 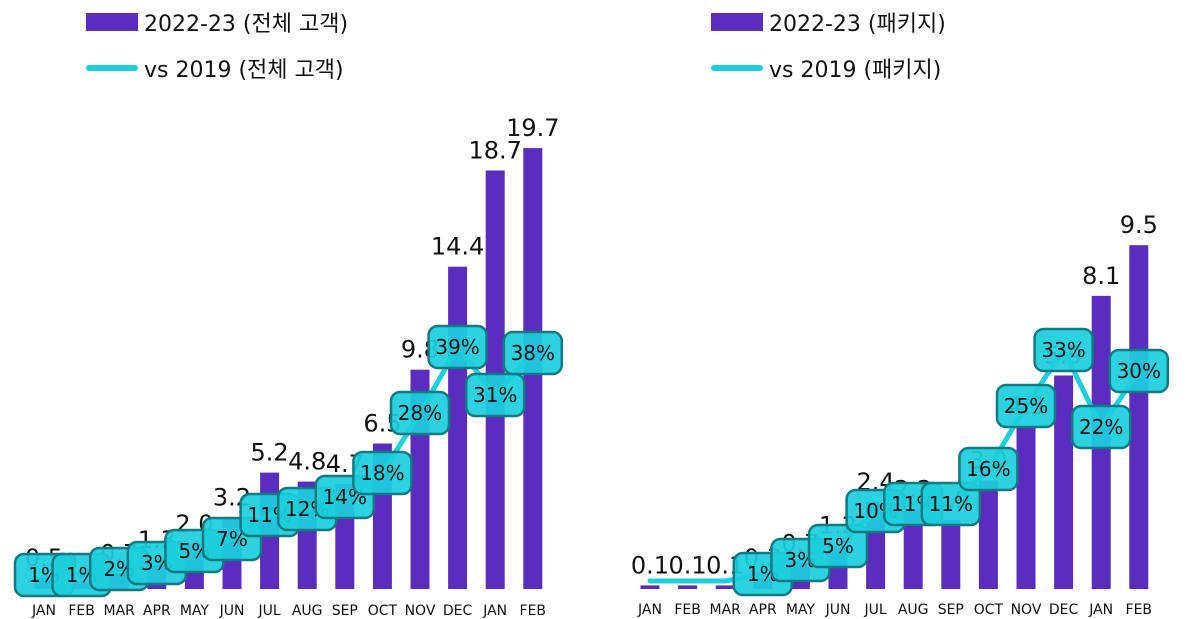 What do you see at coordinates (307, 462) in the screenshot?
I see `bar-value-label: 4.8` at bounding box center [307, 462].